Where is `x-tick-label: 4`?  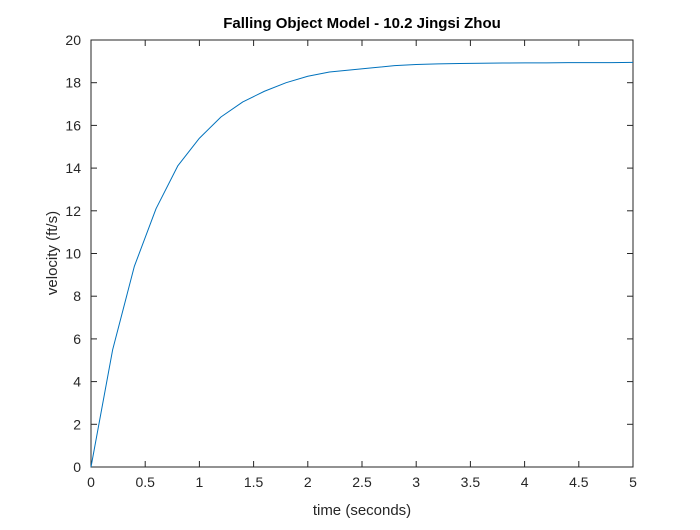 x-tick-label: 4 is located at coordinates (525, 482).